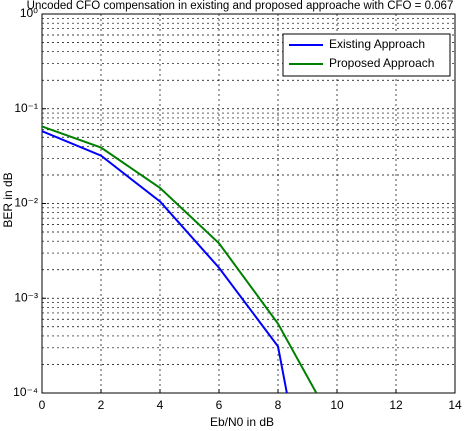 This screenshot has height=431, width=474. Describe the element at coordinates (337, 405) in the screenshot. I see `x-tick-label: 10` at that location.